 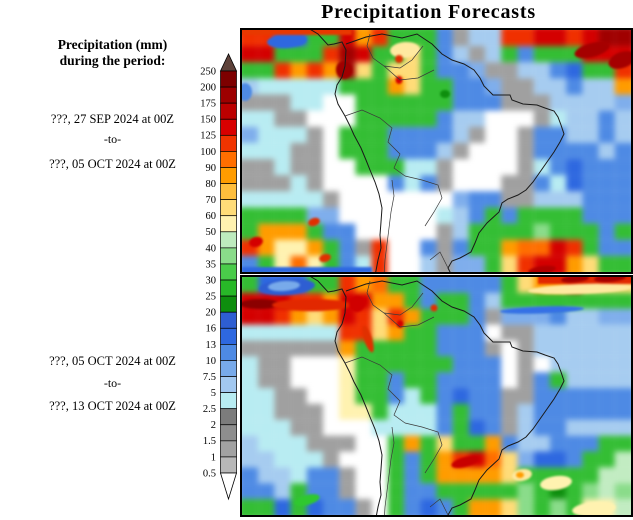 I want to click on svg-text: 2.5, so click(x=209, y=409).